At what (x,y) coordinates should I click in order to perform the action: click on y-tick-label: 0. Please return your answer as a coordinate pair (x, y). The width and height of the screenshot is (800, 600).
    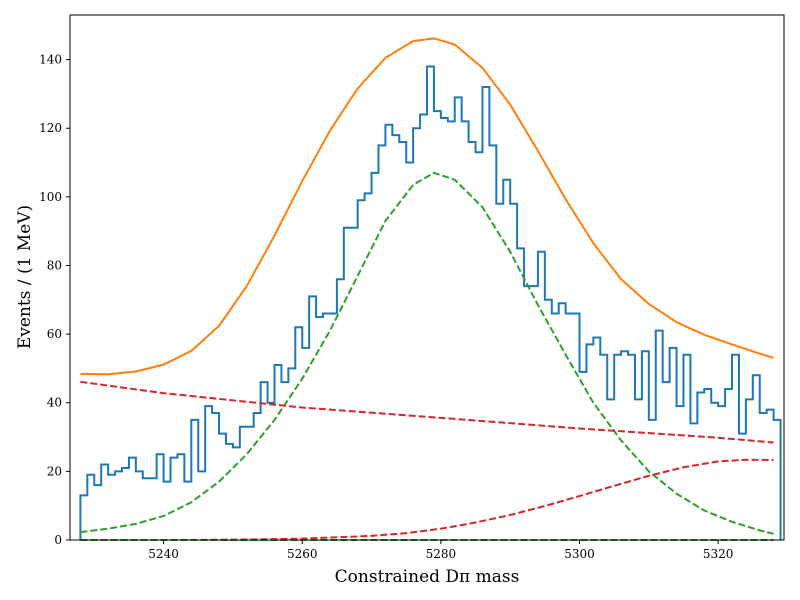
    Looking at the image, I should click on (58, 540).